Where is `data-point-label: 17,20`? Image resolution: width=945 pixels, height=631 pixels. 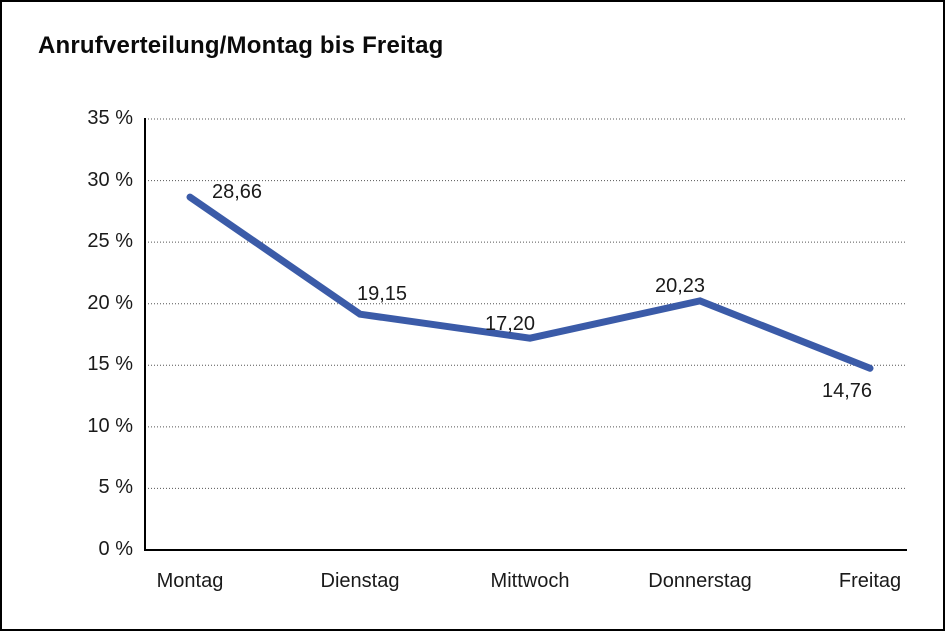
data-point-label: 17,20 is located at coordinates (510, 324).